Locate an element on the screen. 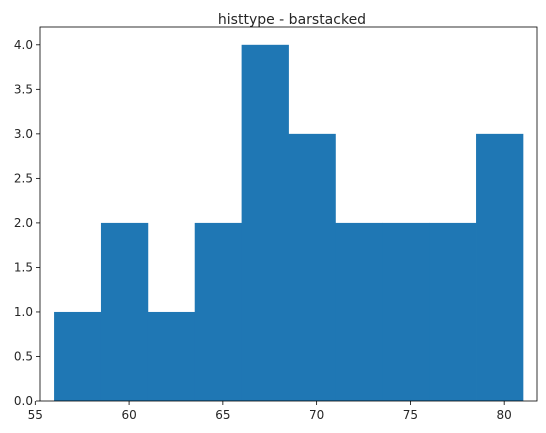 The width and height of the screenshot is (546, 433). y-tick-label: 2.5 is located at coordinates (23, 178).